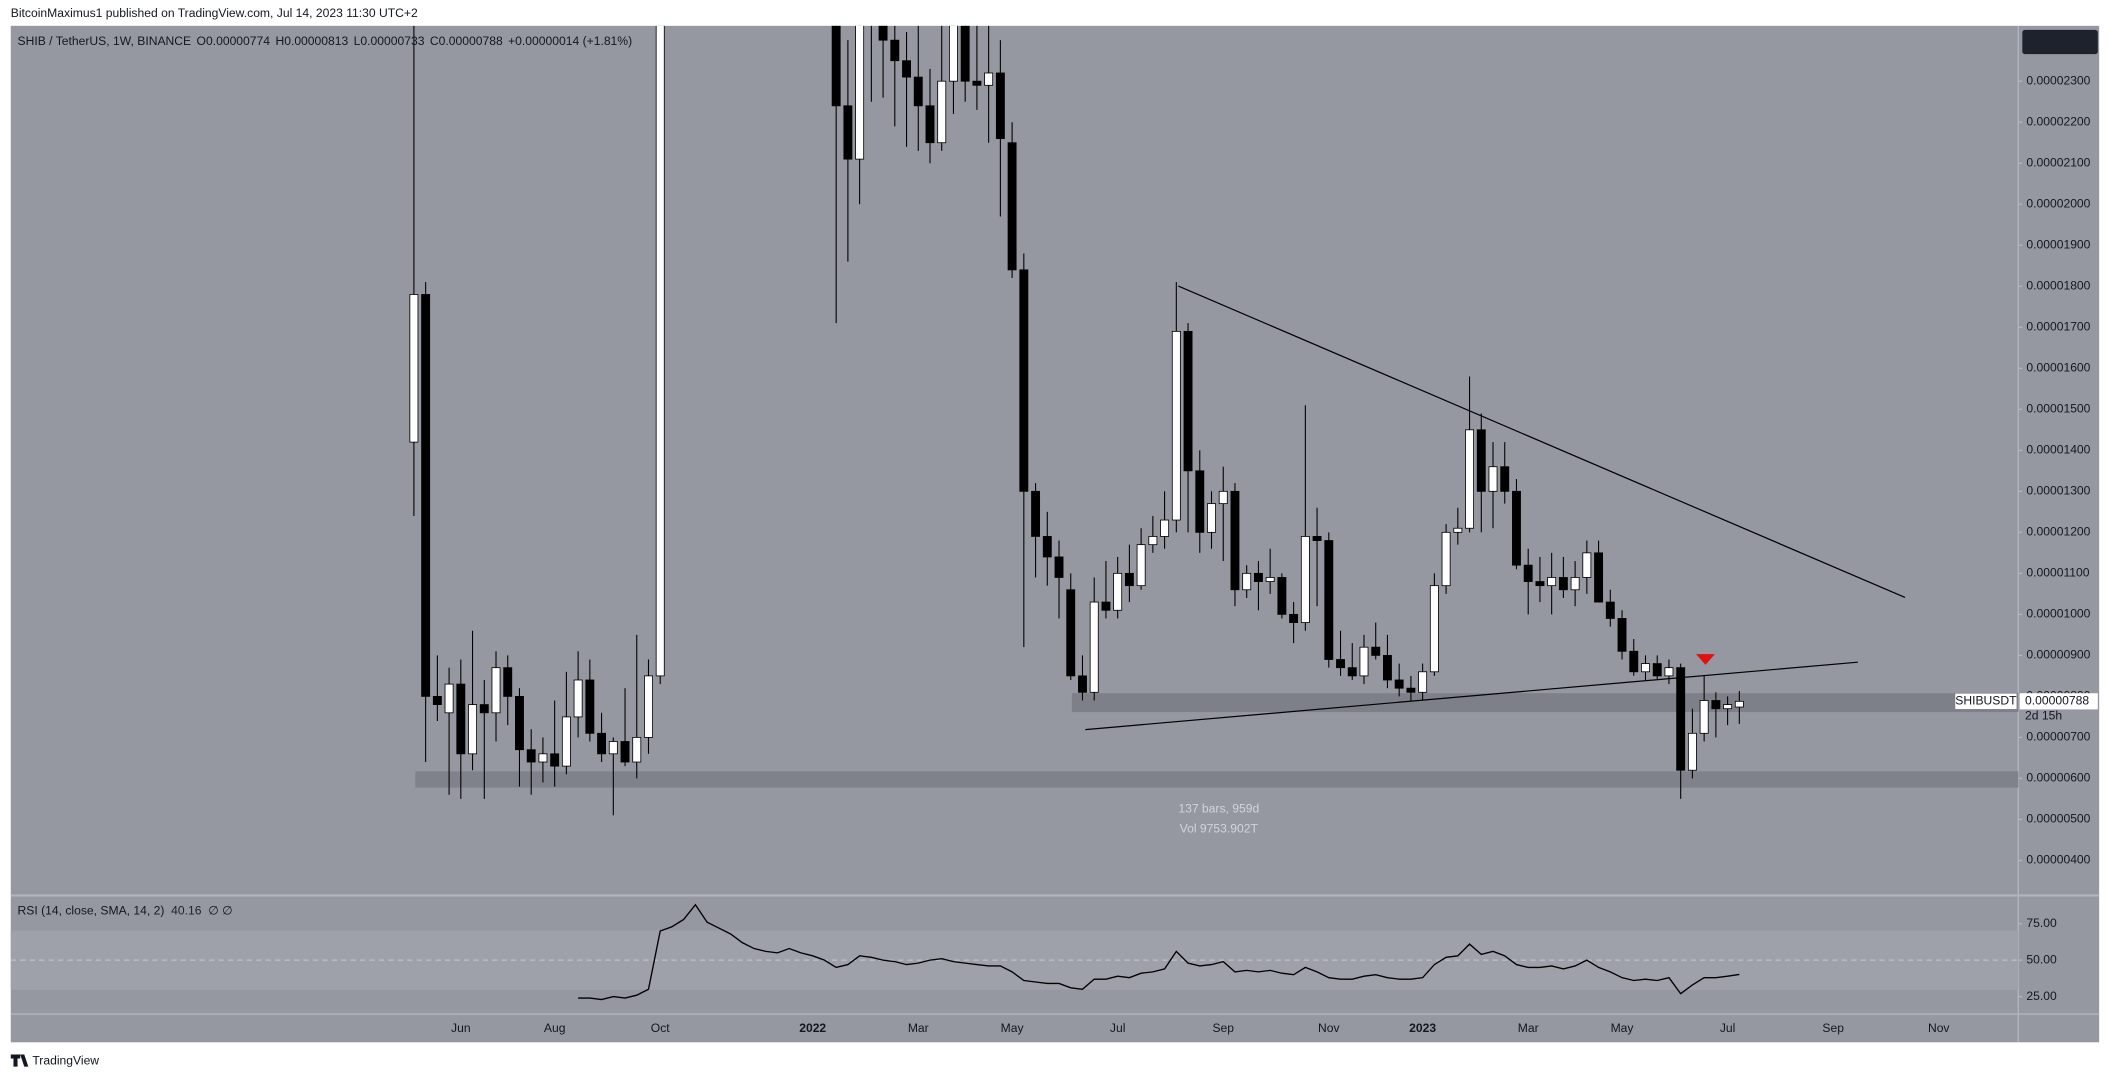  Describe the element at coordinates (2058, 162) in the screenshot. I see `y-tick-label: 0.00002100` at that location.